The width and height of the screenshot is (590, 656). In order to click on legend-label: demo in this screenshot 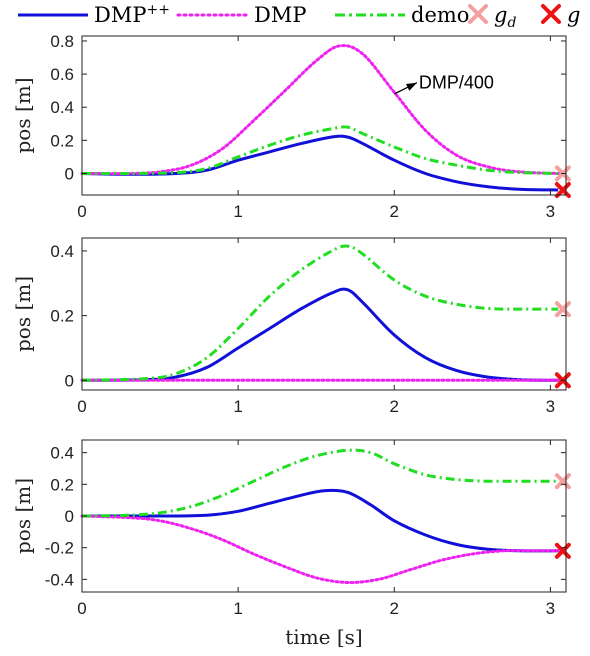, I will do `click(440, 15)`.